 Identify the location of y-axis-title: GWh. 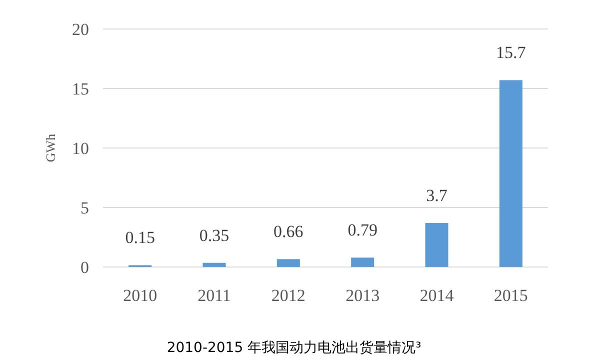
(50, 147).